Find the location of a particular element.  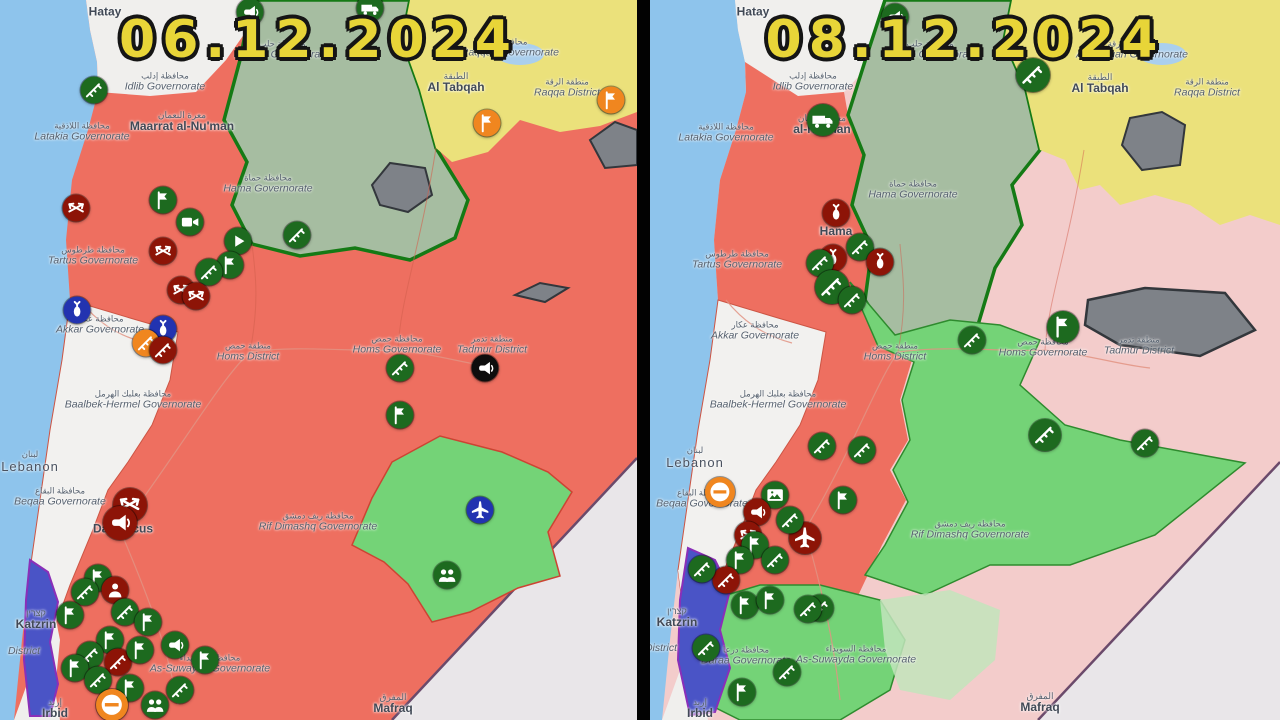

label-golan-district: District is located at coordinates (24, 651).